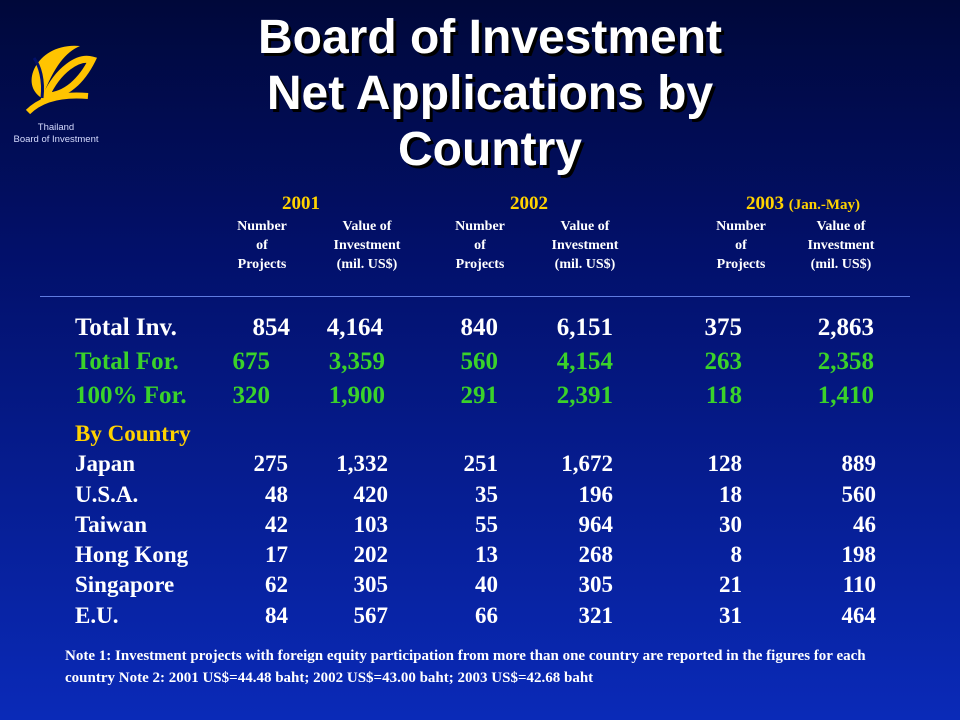 The width and height of the screenshot is (960, 720). What do you see at coordinates (845, 395) in the screenshot?
I see `cell-2003-value: 1,410` at bounding box center [845, 395].